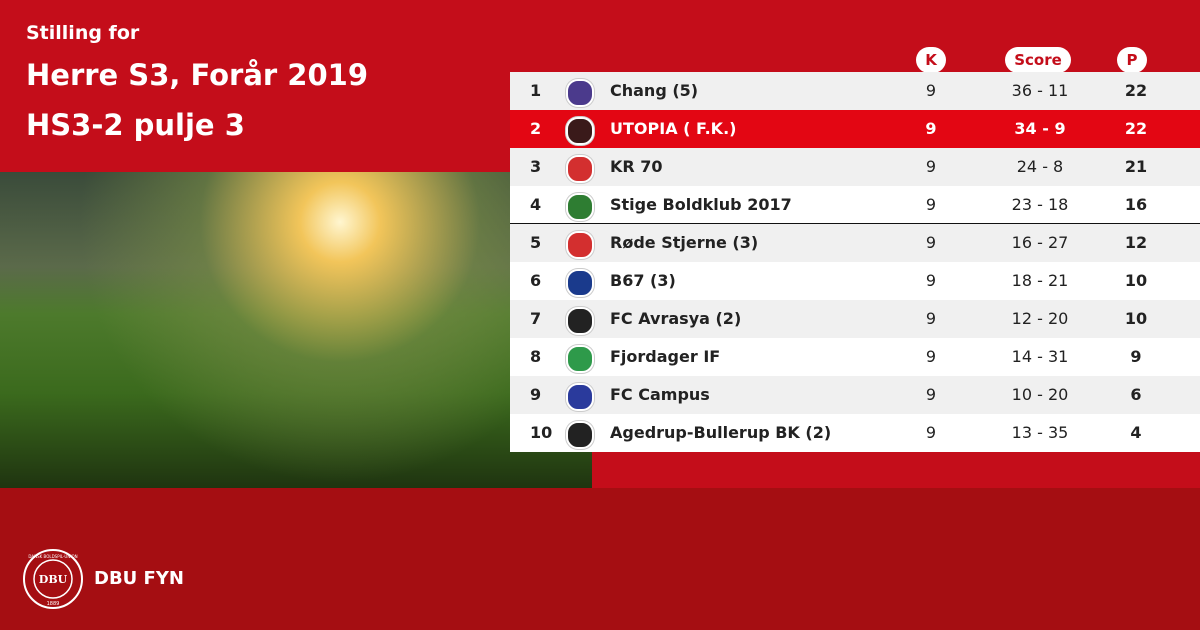 The height and width of the screenshot is (630, 1200). Describe the element at coordinates (855, 433) in the screenshot. I see `table-row: 10 Agedrup-Bullerup BK (2) 9 13 - 35 4` at that location.